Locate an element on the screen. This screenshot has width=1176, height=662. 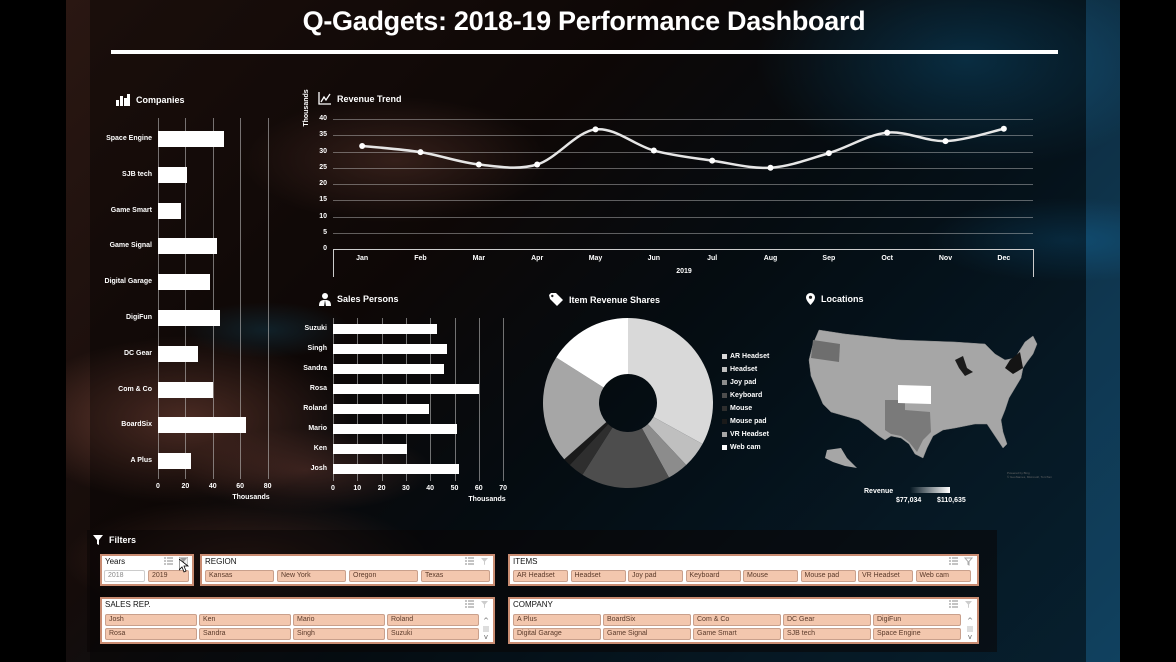
legend-item: Mouse is located at coordinates (737, 408).